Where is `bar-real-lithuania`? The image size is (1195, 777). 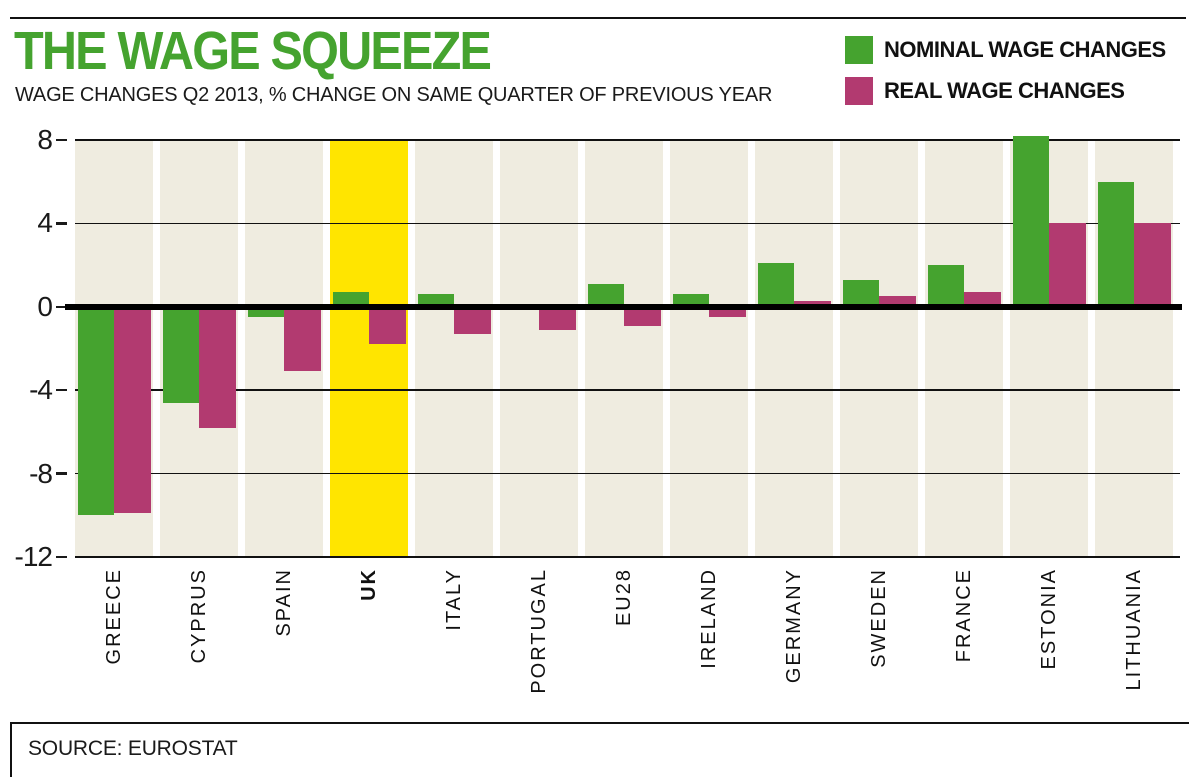 bar-real-lithuania is located at coordinates (1152, 265).